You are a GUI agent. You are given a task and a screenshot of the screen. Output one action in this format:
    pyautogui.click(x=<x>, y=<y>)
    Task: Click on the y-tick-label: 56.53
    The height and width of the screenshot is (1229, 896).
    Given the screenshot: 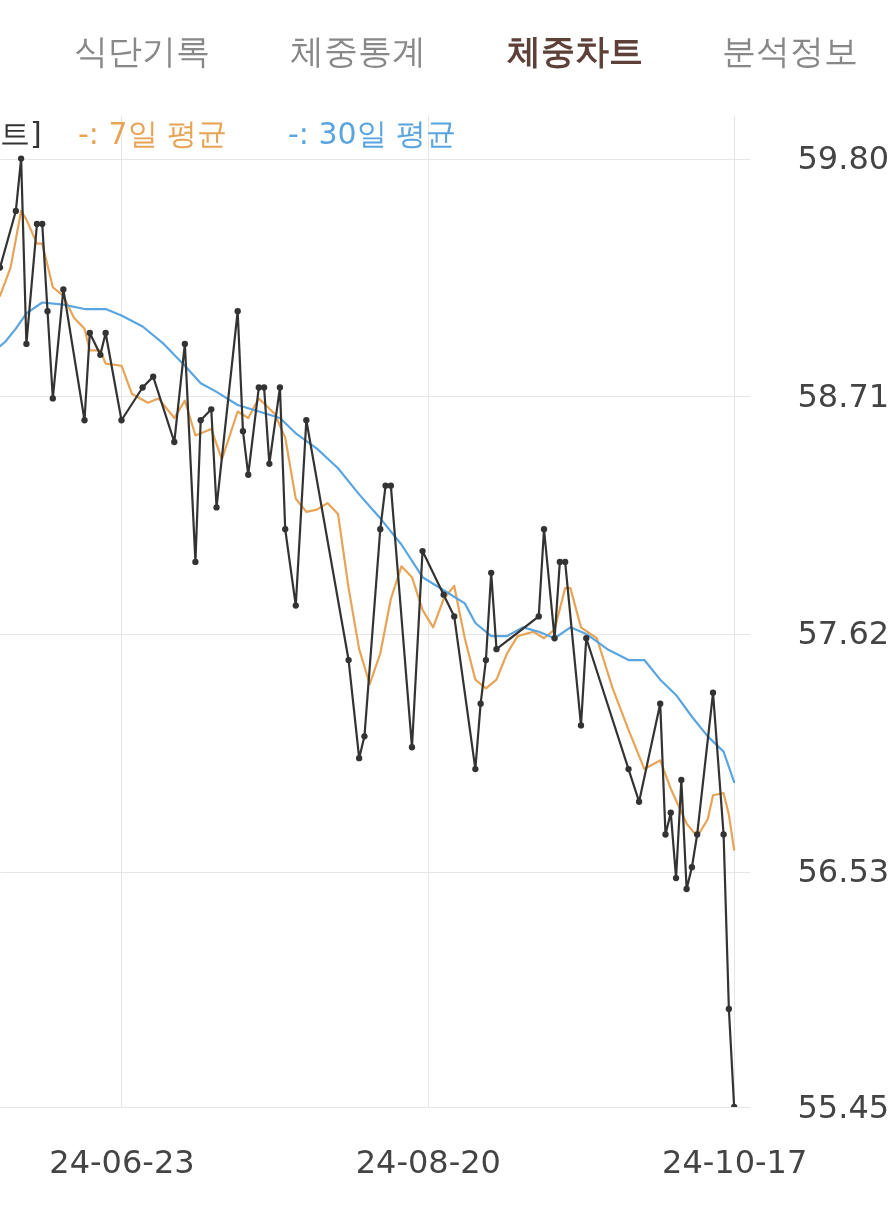 What is the action you would take?
    pyautogui.click(x=843, y=871)
    